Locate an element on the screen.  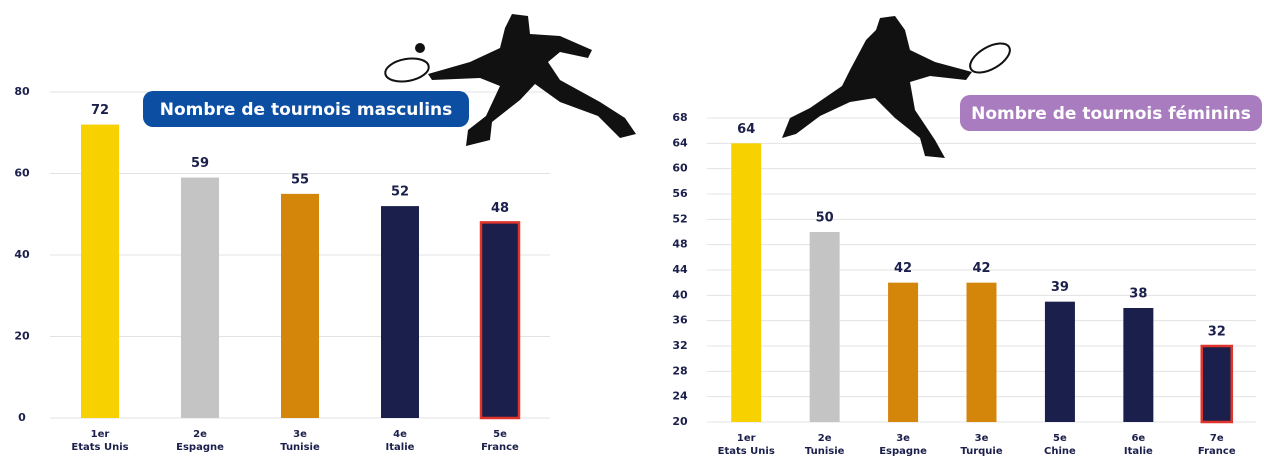
chart-title: Nombre de tournois féminins is located at coordinates (1111, 114).